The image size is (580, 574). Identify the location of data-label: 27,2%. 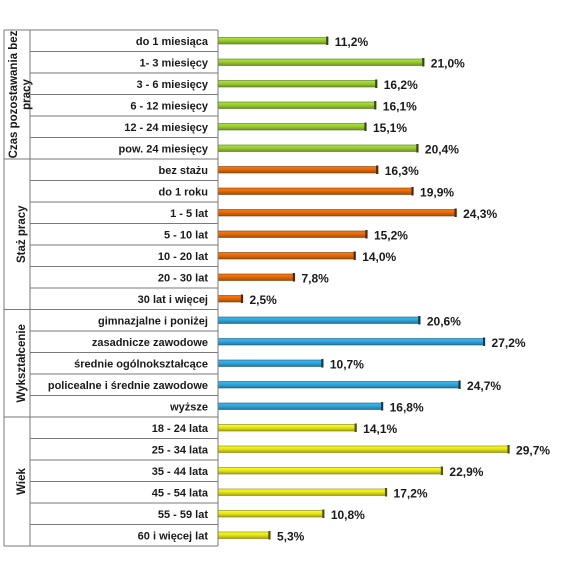
(509, 343).